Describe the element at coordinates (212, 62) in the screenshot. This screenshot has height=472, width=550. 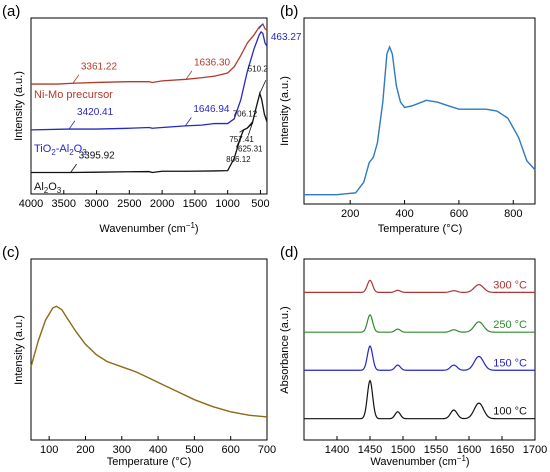
I see `peak-annotation: 1636.30` at that location.